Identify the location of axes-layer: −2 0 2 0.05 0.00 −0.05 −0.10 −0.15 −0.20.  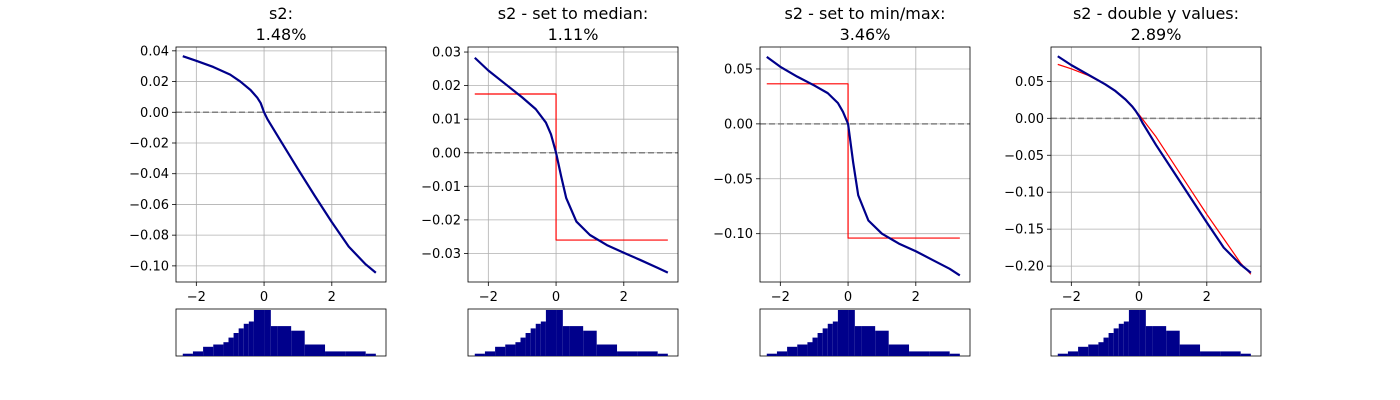
(1133, 175).